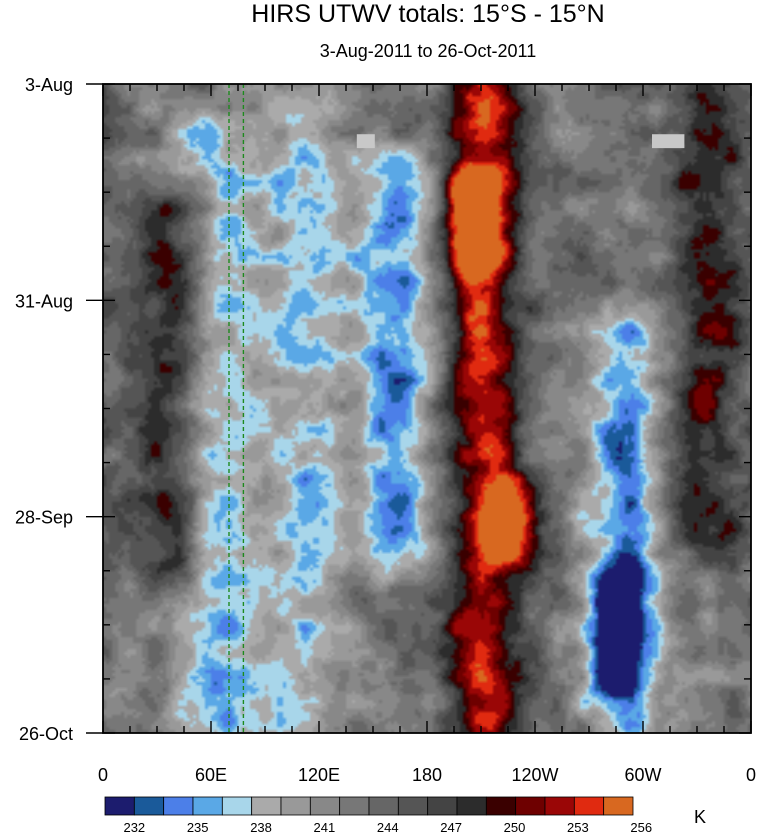 Image resolution: width=771 pixels, height=834 pixels. What do you see at coordinates (578, 827) in the screenshot?
I see `colorbar-tick-label: 253` at bounding box center [578, 827].